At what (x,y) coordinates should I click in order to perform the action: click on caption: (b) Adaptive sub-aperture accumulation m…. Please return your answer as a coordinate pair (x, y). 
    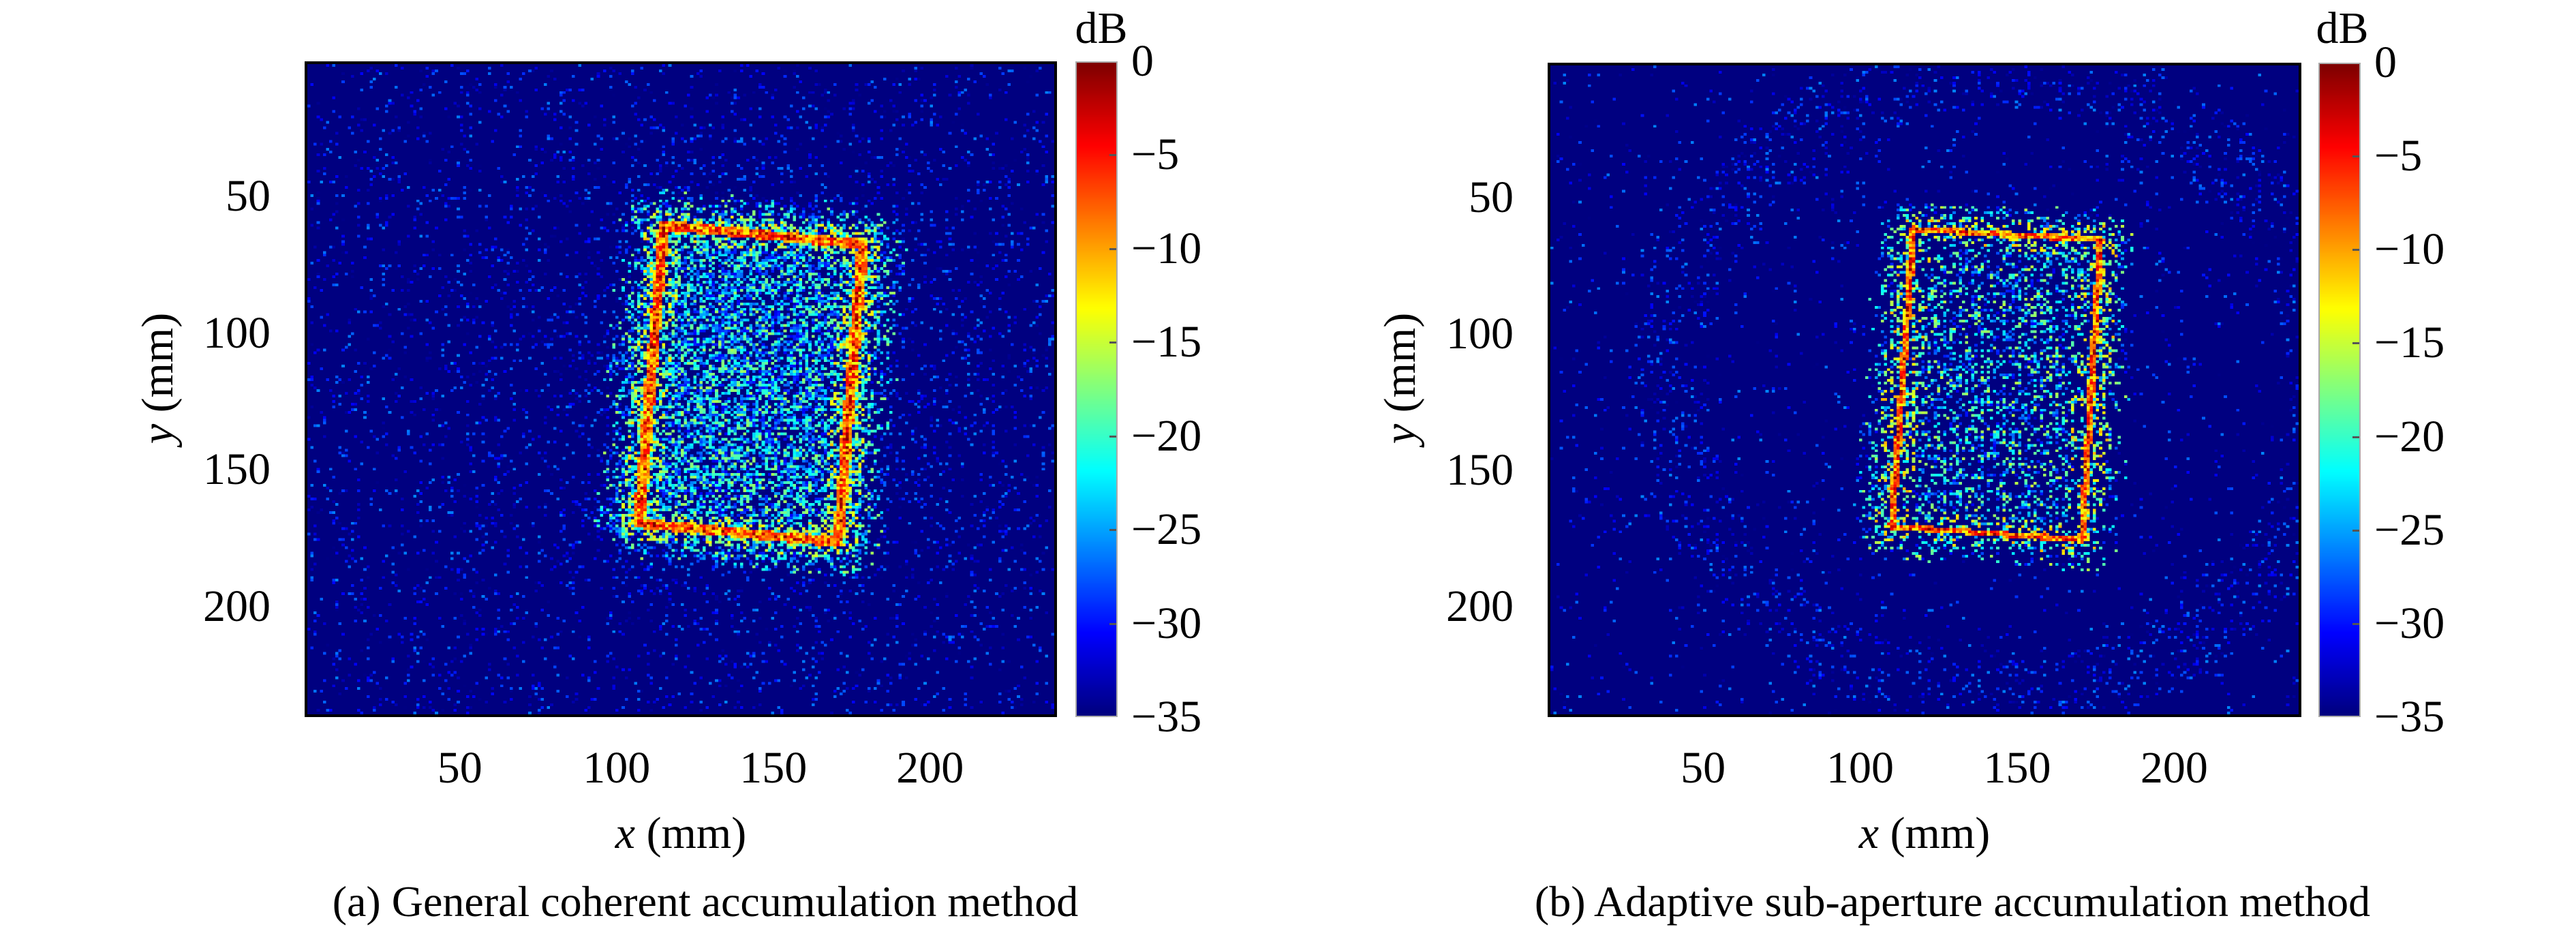
    Looking at the image, I should click on (1952, 901).